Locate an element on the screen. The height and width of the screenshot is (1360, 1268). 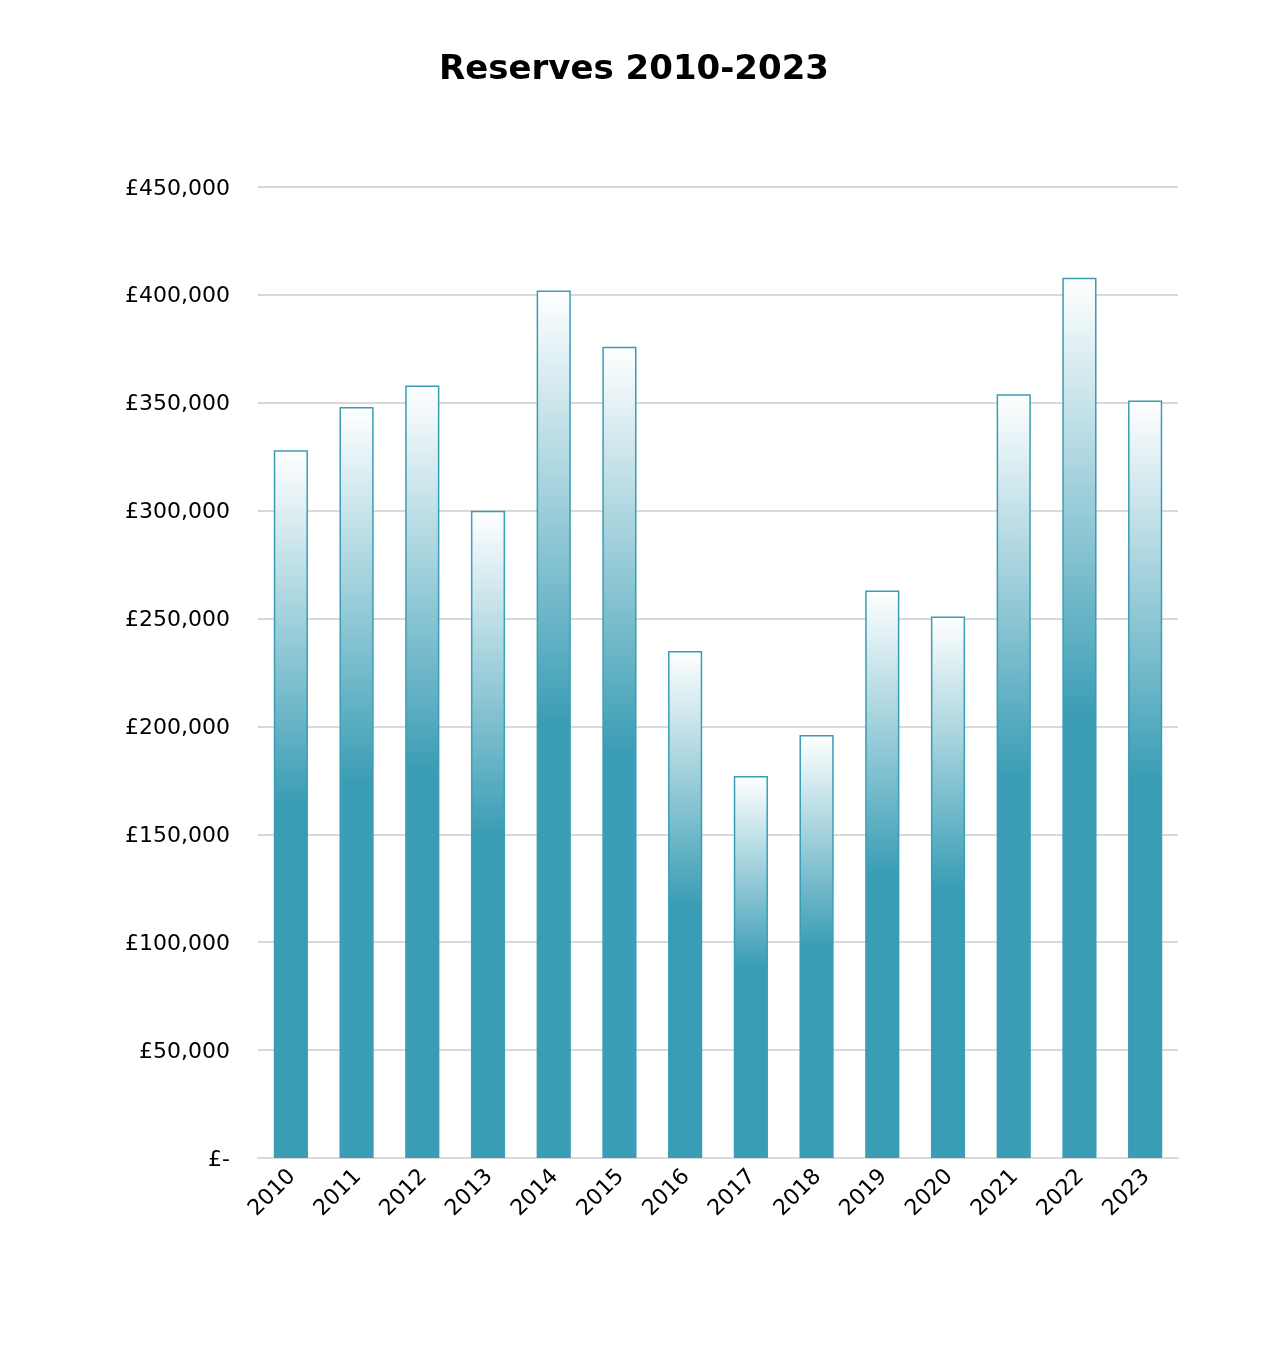
y-tick-label: £50,000 is located at coordinates (184, 1050).